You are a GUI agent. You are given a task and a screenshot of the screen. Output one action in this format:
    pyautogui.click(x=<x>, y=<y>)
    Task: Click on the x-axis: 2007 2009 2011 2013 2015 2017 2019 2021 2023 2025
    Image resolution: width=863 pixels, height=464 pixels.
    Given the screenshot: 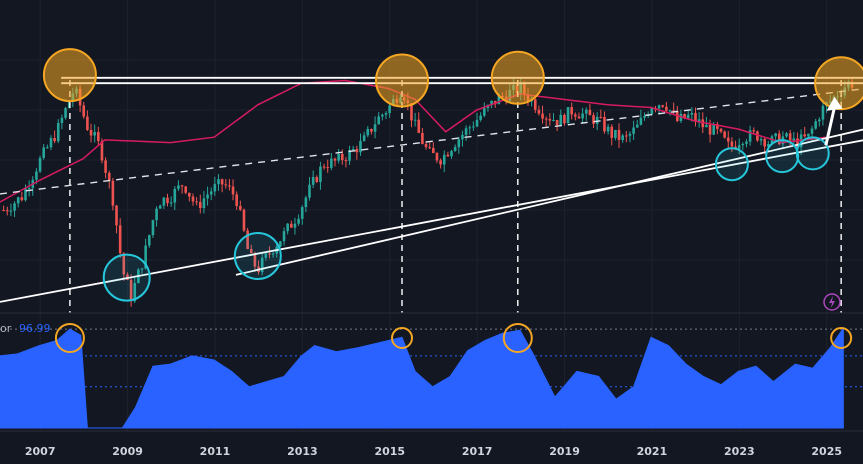 What is the action you would take?
    pyautogui.click(x=433, y=451)
    